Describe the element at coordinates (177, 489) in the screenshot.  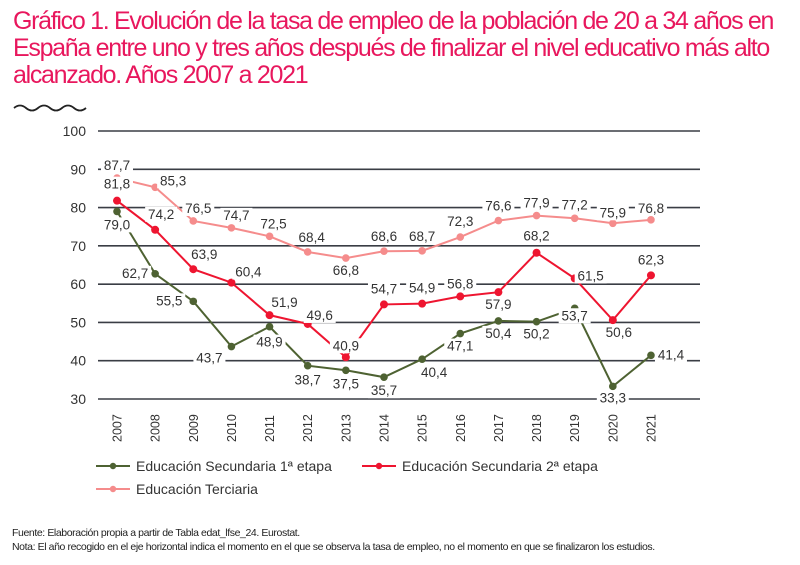
I see `legend-item-terc: Educación Terciaria` at that location.